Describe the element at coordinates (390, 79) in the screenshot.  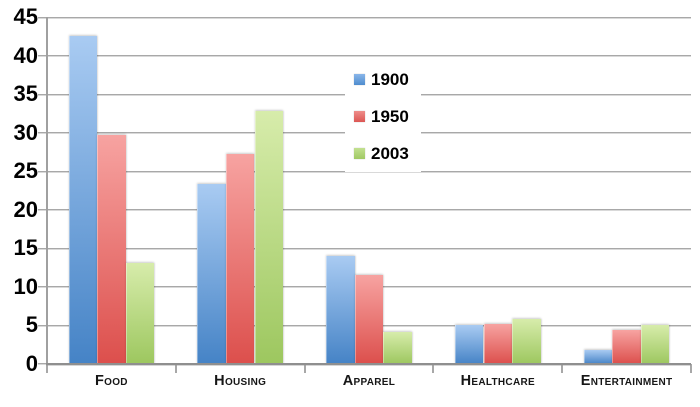
I see `legend-label: 1900` at that location.